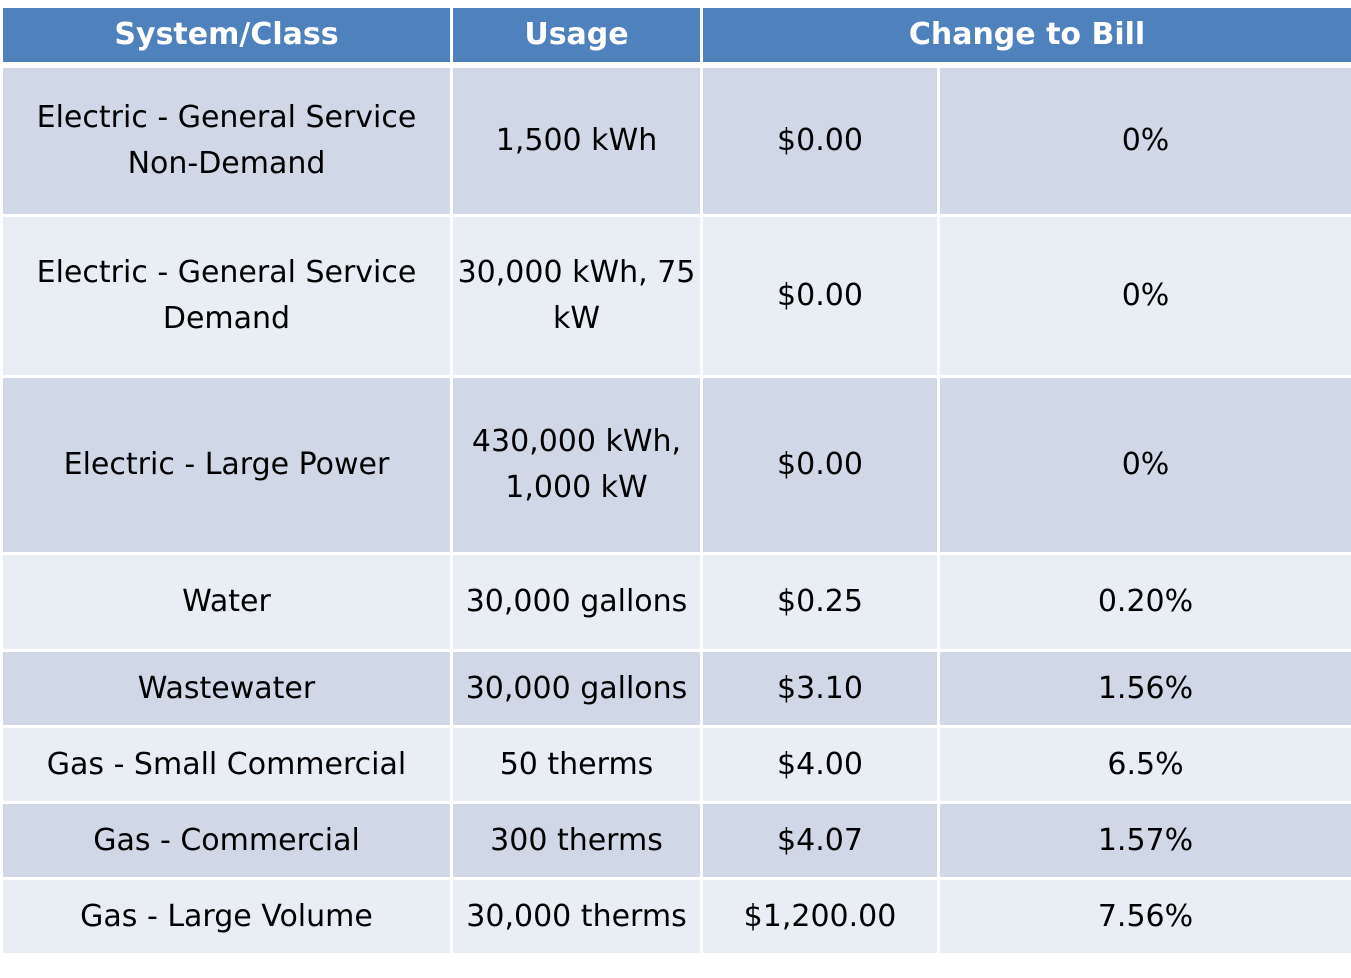  Describe the element at coordinates (576, 465) in the screenshot. I see `usage-cell: 430,000 kWh, 1,000 kW` at that location.